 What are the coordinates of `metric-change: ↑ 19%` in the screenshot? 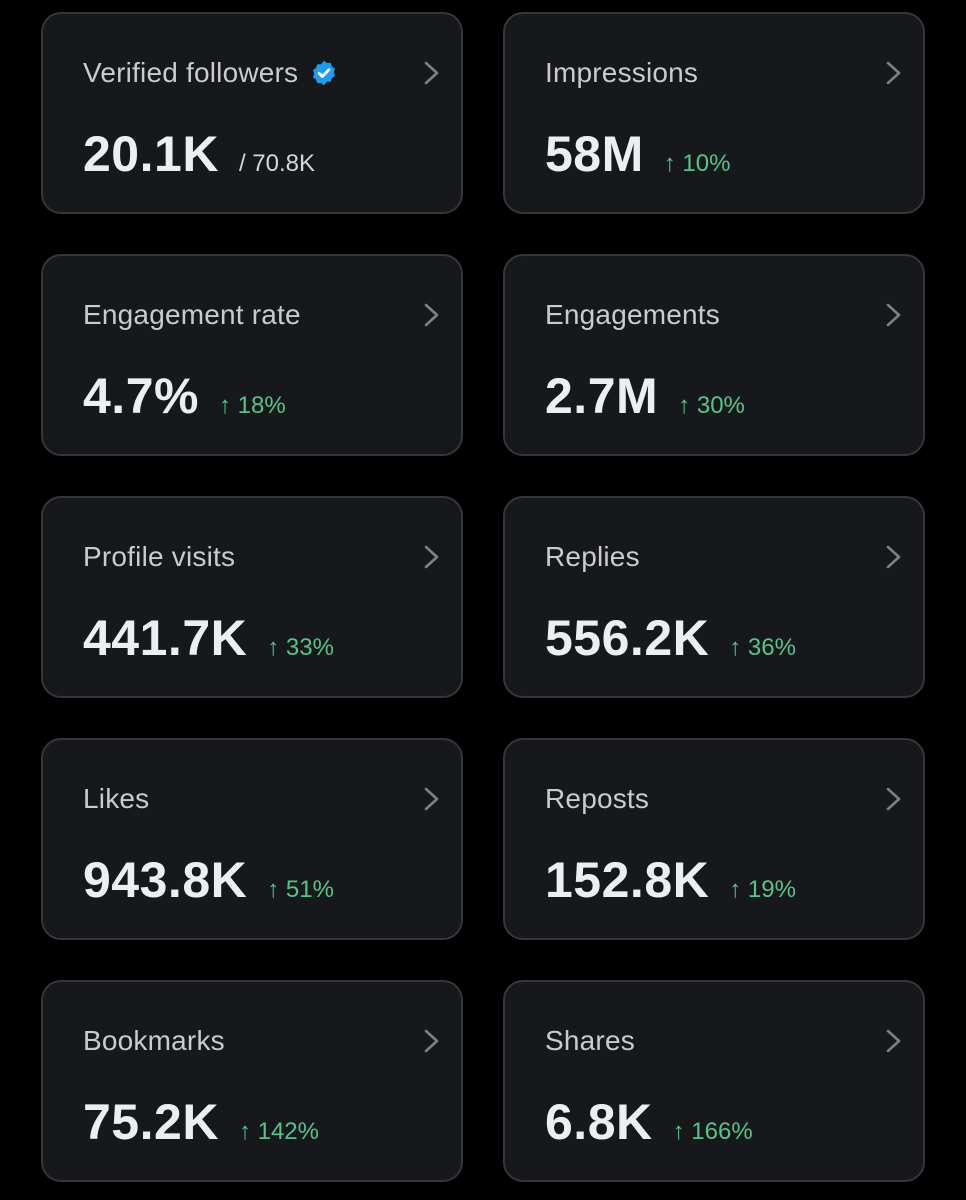 It's located at (762, 889).